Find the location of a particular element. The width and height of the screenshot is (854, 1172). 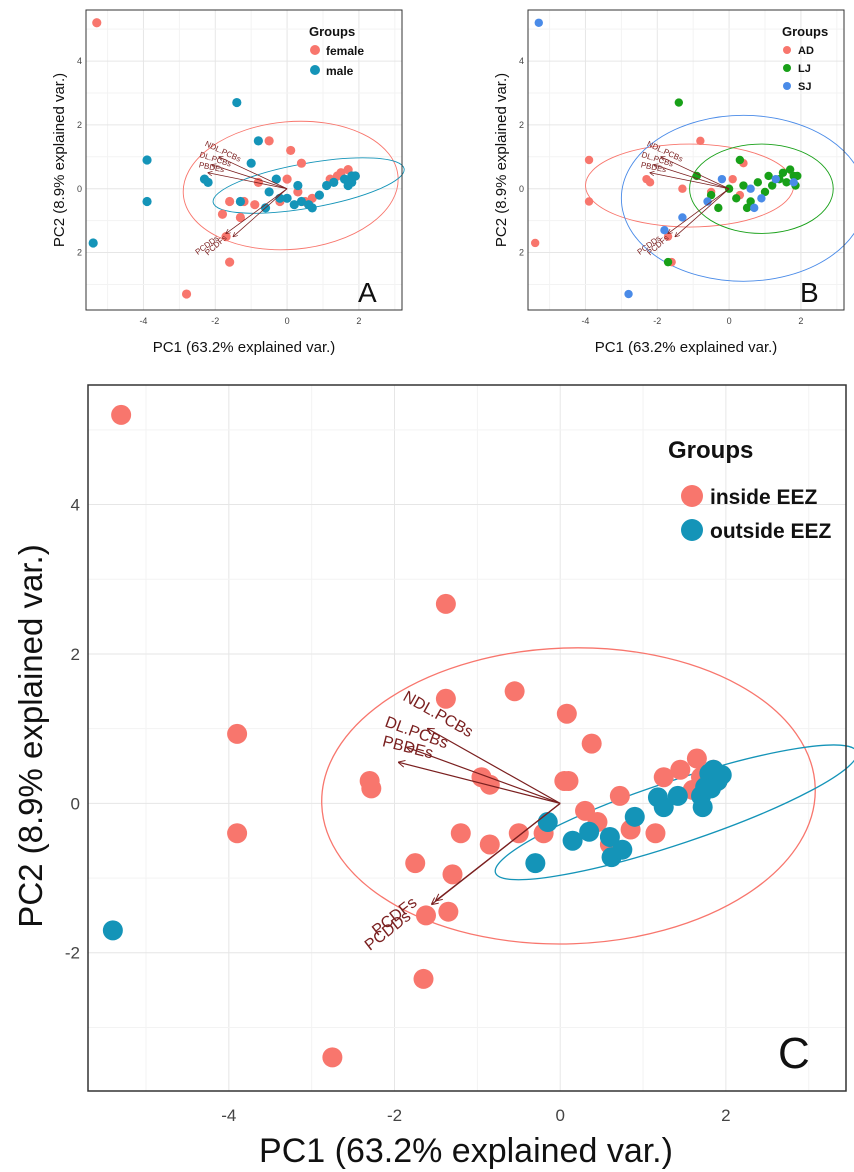

panel-c-legend-title: Groups is located at coordinates (710, 450).